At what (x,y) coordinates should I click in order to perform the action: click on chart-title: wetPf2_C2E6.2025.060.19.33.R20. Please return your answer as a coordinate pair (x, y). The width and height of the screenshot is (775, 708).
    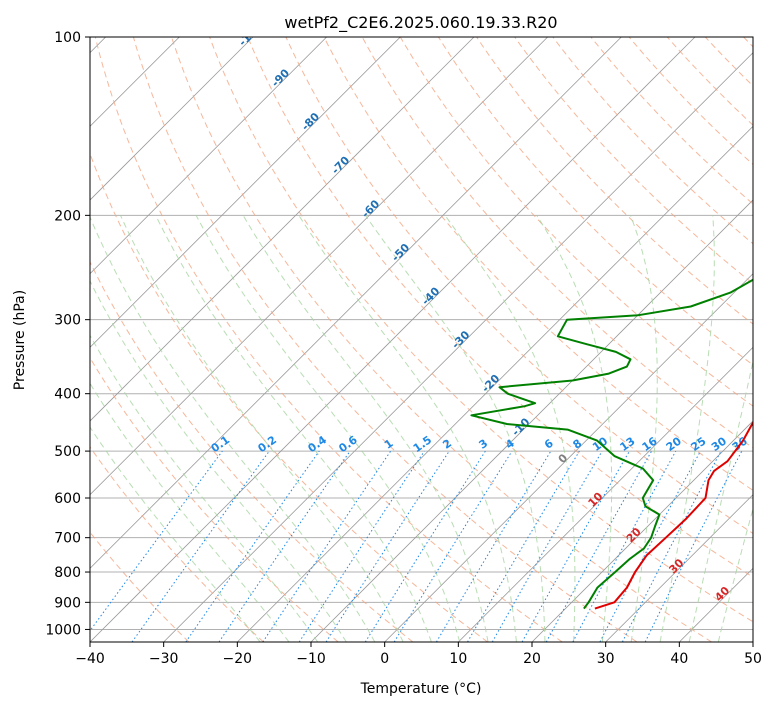
    Looking at the image, I should click on (420, 23).